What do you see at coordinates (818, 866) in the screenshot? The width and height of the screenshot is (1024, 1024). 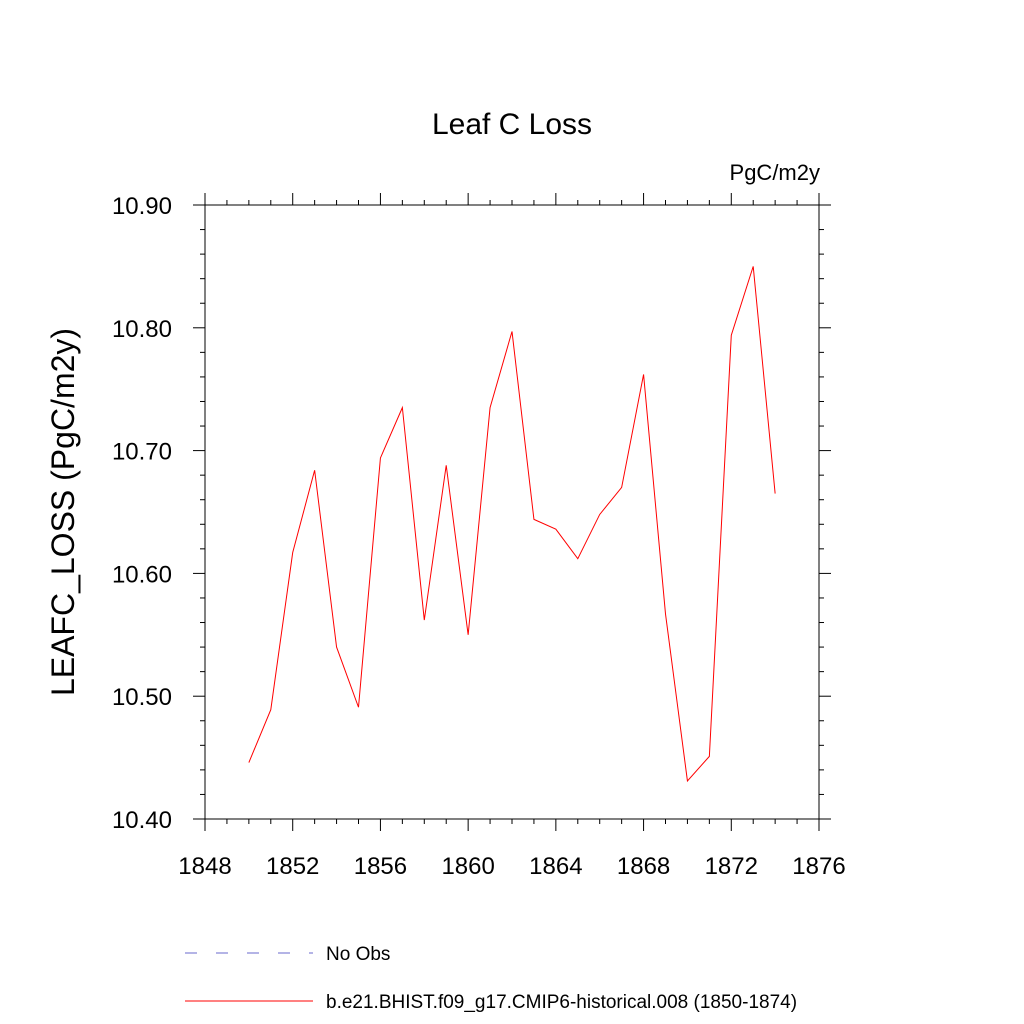 I see `x-tick-label: 1876` at bounding box center [818, 866].